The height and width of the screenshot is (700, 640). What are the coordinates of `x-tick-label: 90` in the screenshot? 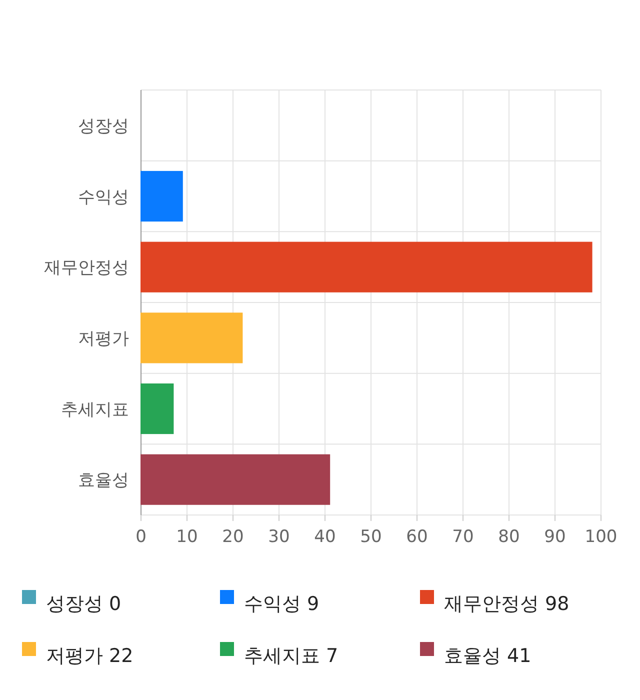 It's located at (555, 537).